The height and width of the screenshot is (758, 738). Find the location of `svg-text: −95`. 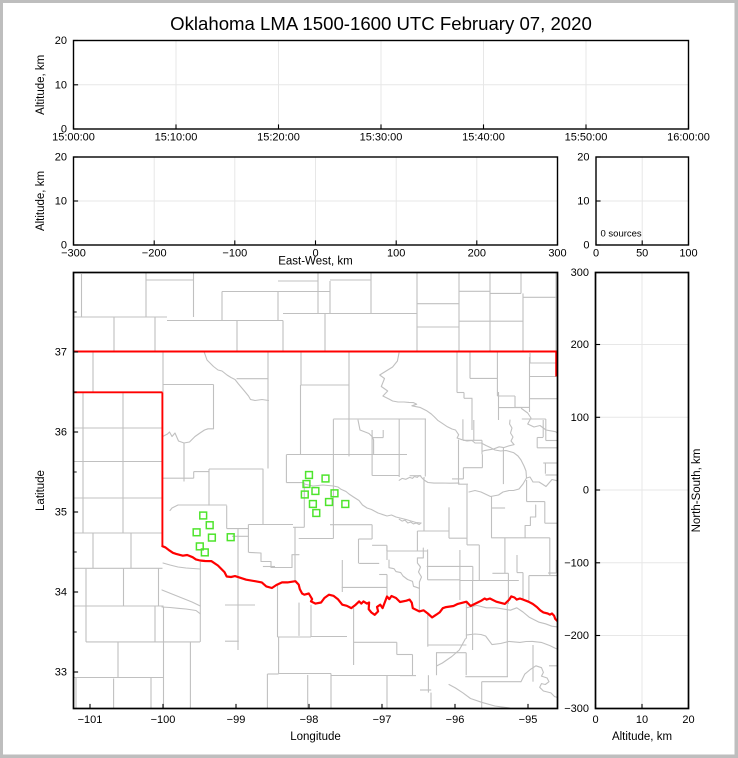

svg-text: −95 is located at coordinates (528, 720).